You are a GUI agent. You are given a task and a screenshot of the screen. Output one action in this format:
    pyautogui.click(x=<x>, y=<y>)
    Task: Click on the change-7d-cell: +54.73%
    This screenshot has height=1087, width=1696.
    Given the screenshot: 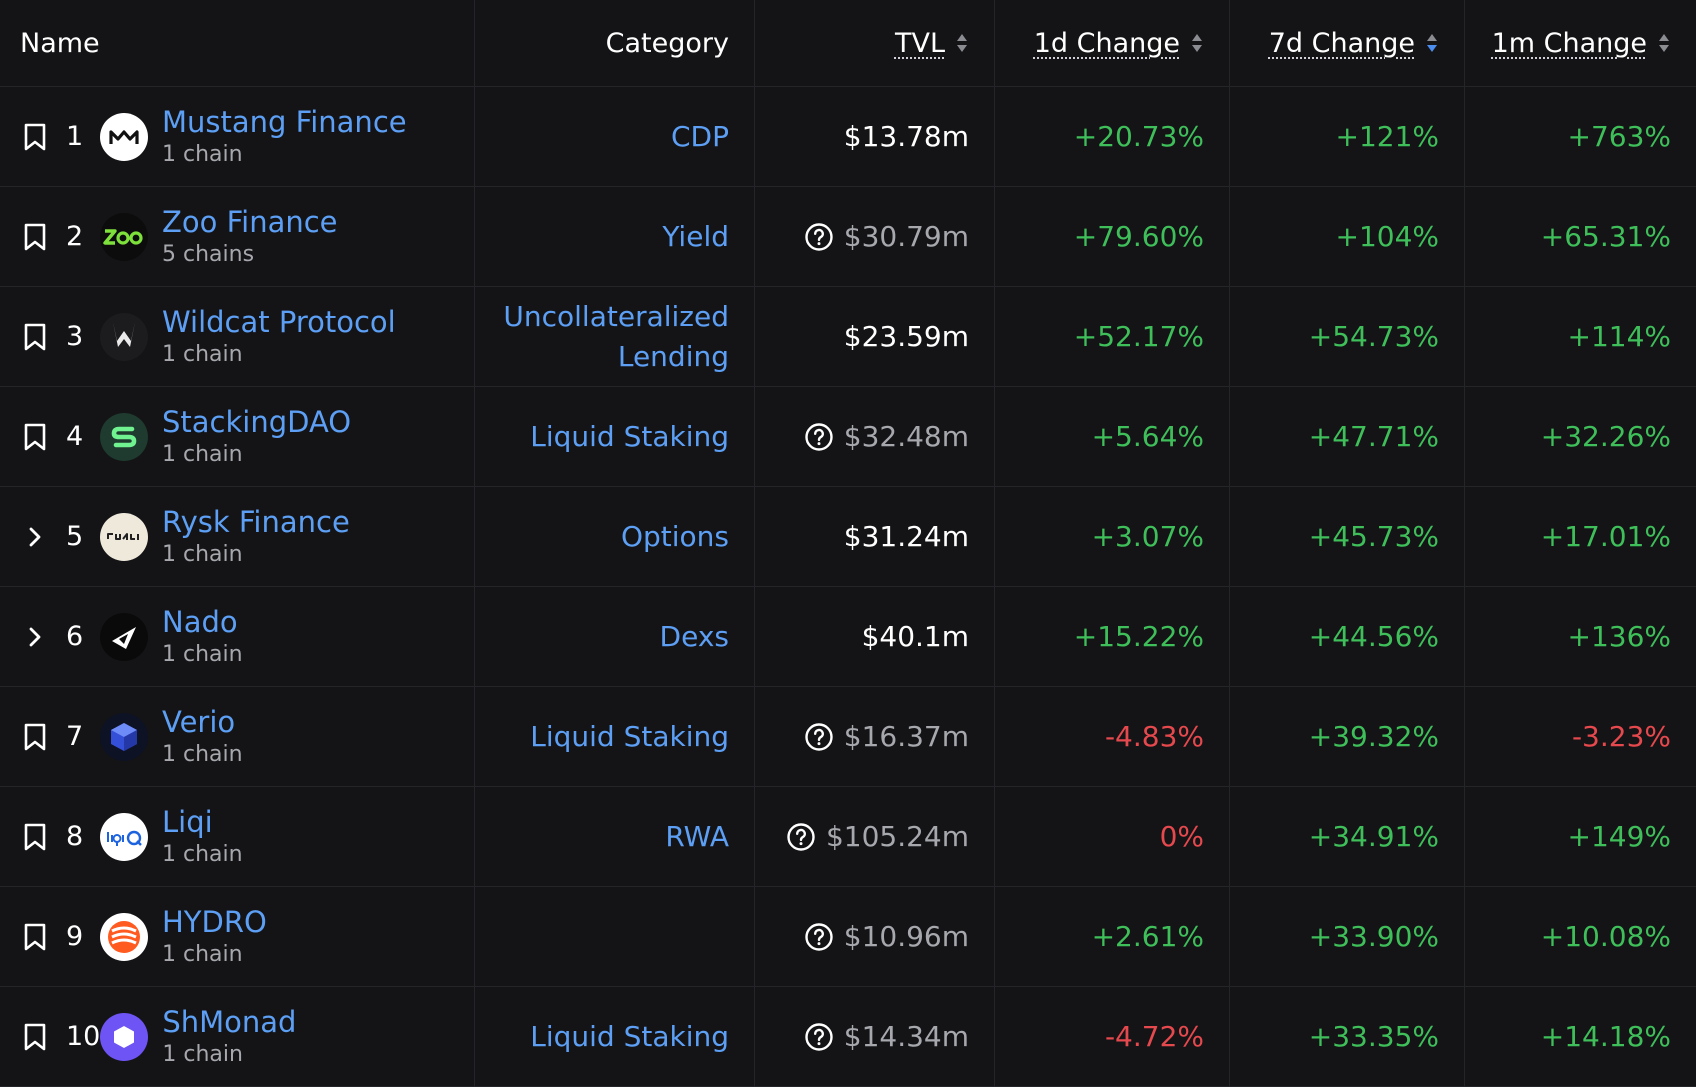 What is the action you would take?
    pyautogui.click(x=1347, y=336)
    